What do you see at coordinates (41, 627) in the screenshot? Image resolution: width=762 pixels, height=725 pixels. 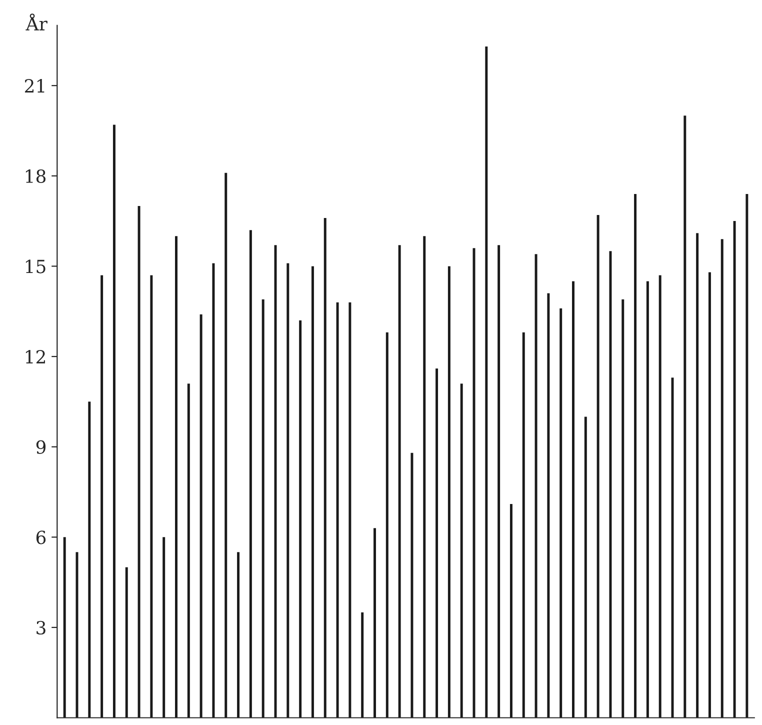 I see `y-tick-label: 3` at bounding box center [41, 627].